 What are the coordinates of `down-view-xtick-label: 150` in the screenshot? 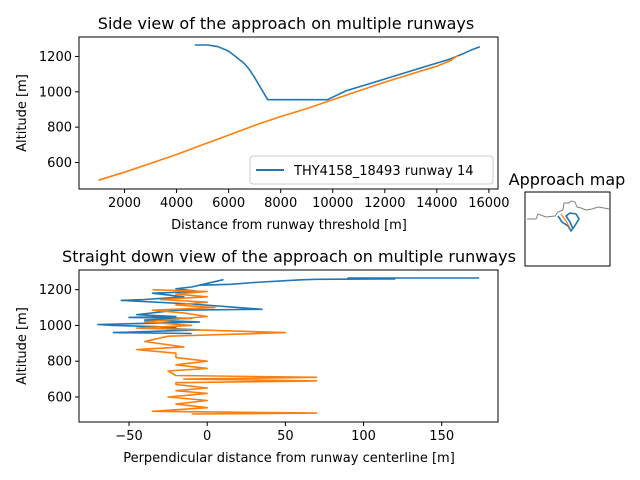 It's located at (441, 436).